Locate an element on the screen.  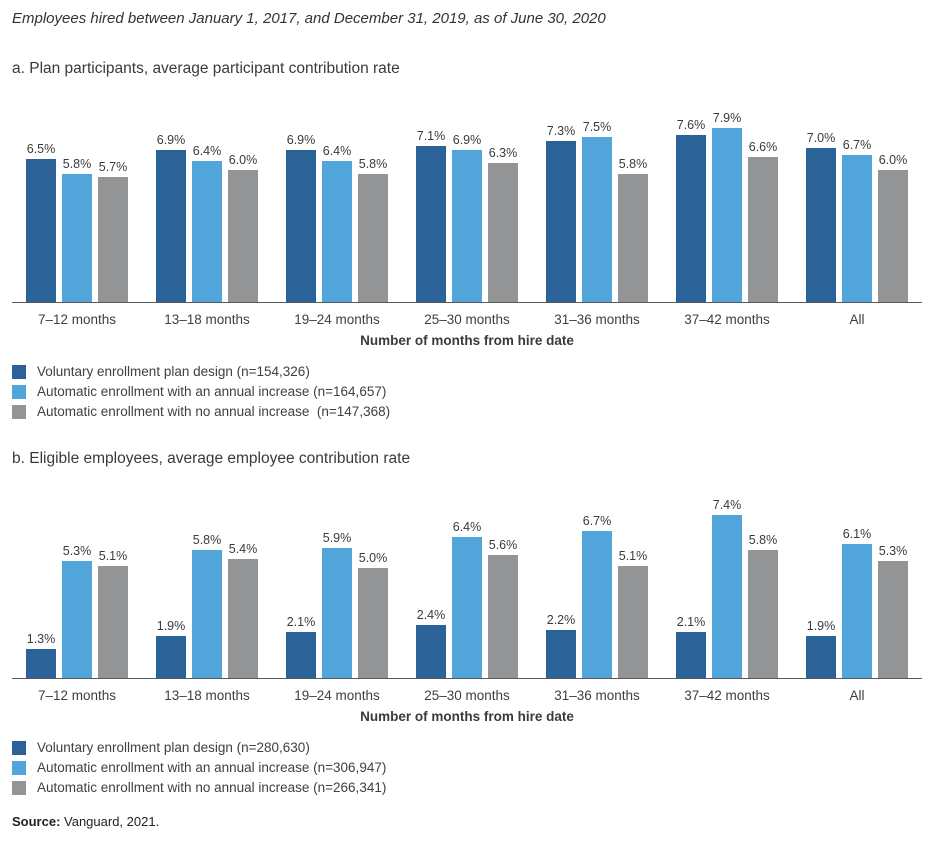
bar-group: 2.1% 5.9% 5.0% is located at coordinates (337, 580).